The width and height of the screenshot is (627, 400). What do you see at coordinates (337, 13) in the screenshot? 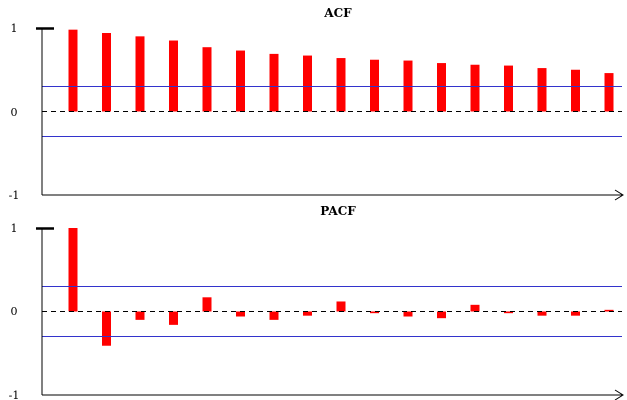
I see `acf-title: ACF` at bounding box center [337, 13].